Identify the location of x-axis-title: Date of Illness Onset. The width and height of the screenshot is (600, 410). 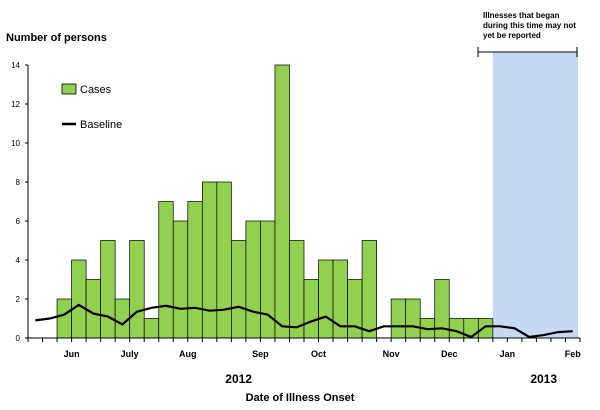
(300, 398).